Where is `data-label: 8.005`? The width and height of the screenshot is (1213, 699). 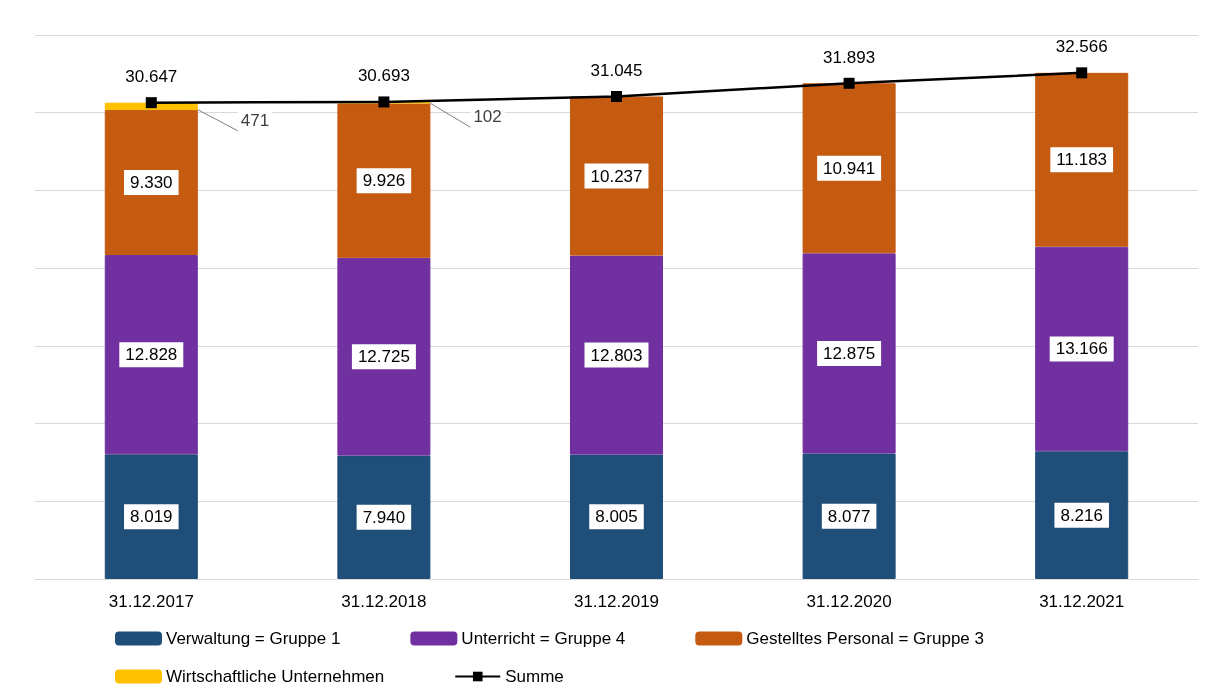
data-label: 8.005 is located at coordinates (616, 517).